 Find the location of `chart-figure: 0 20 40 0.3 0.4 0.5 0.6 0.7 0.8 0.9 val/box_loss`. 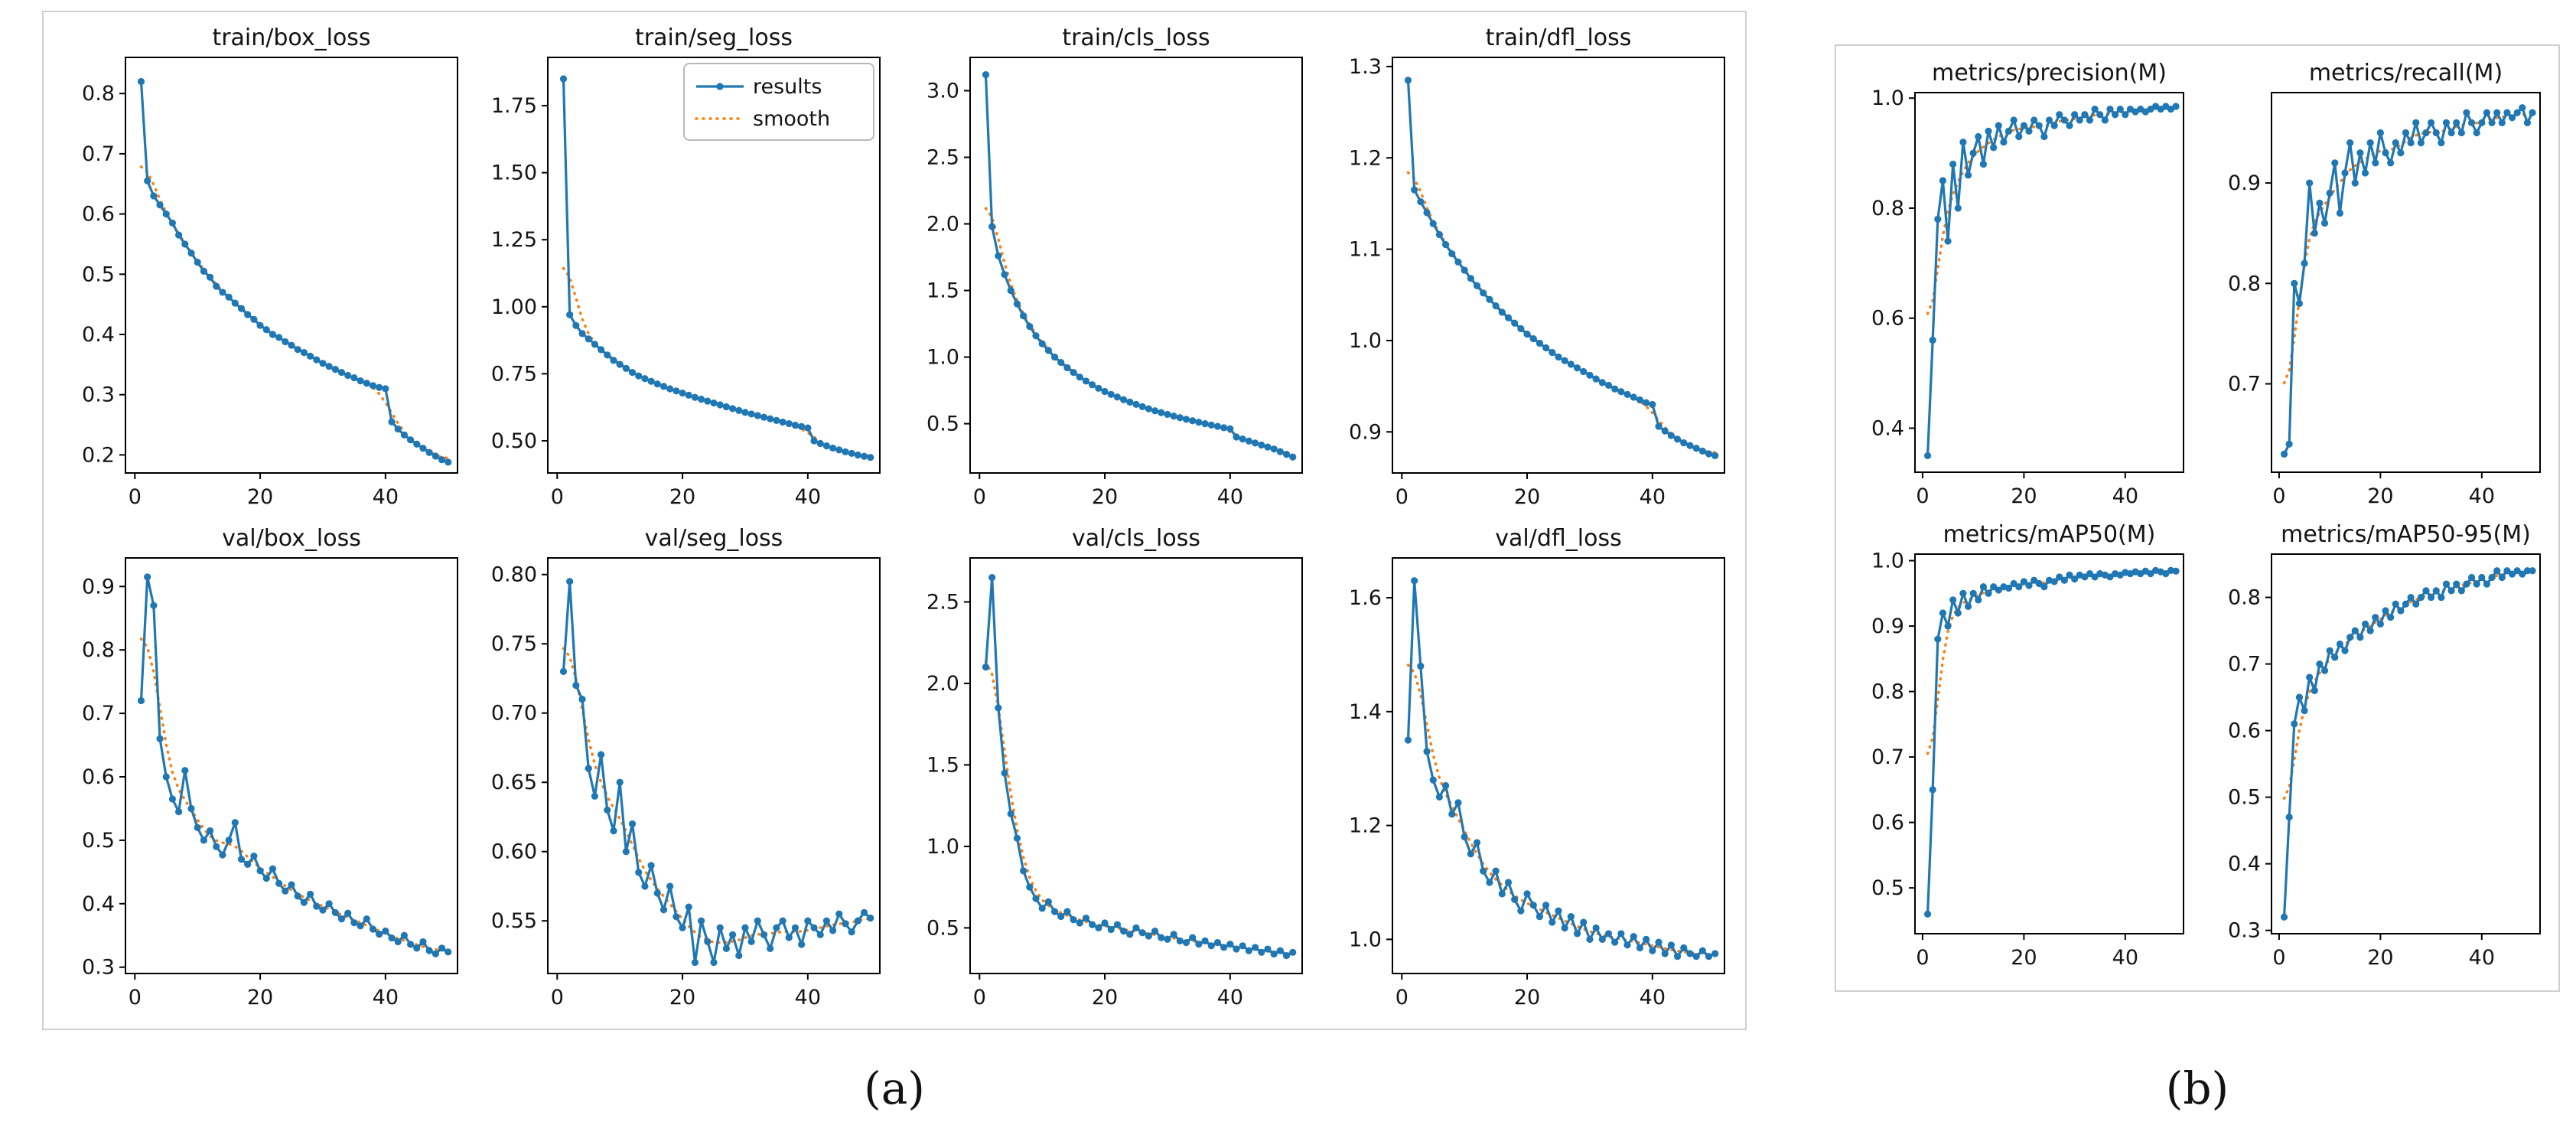

chart-figure: 0 20 40 0.3 0.4 0.5 0.6 0.7 0.8 0.9 val/box_loss is located at coordinates (262, 771).